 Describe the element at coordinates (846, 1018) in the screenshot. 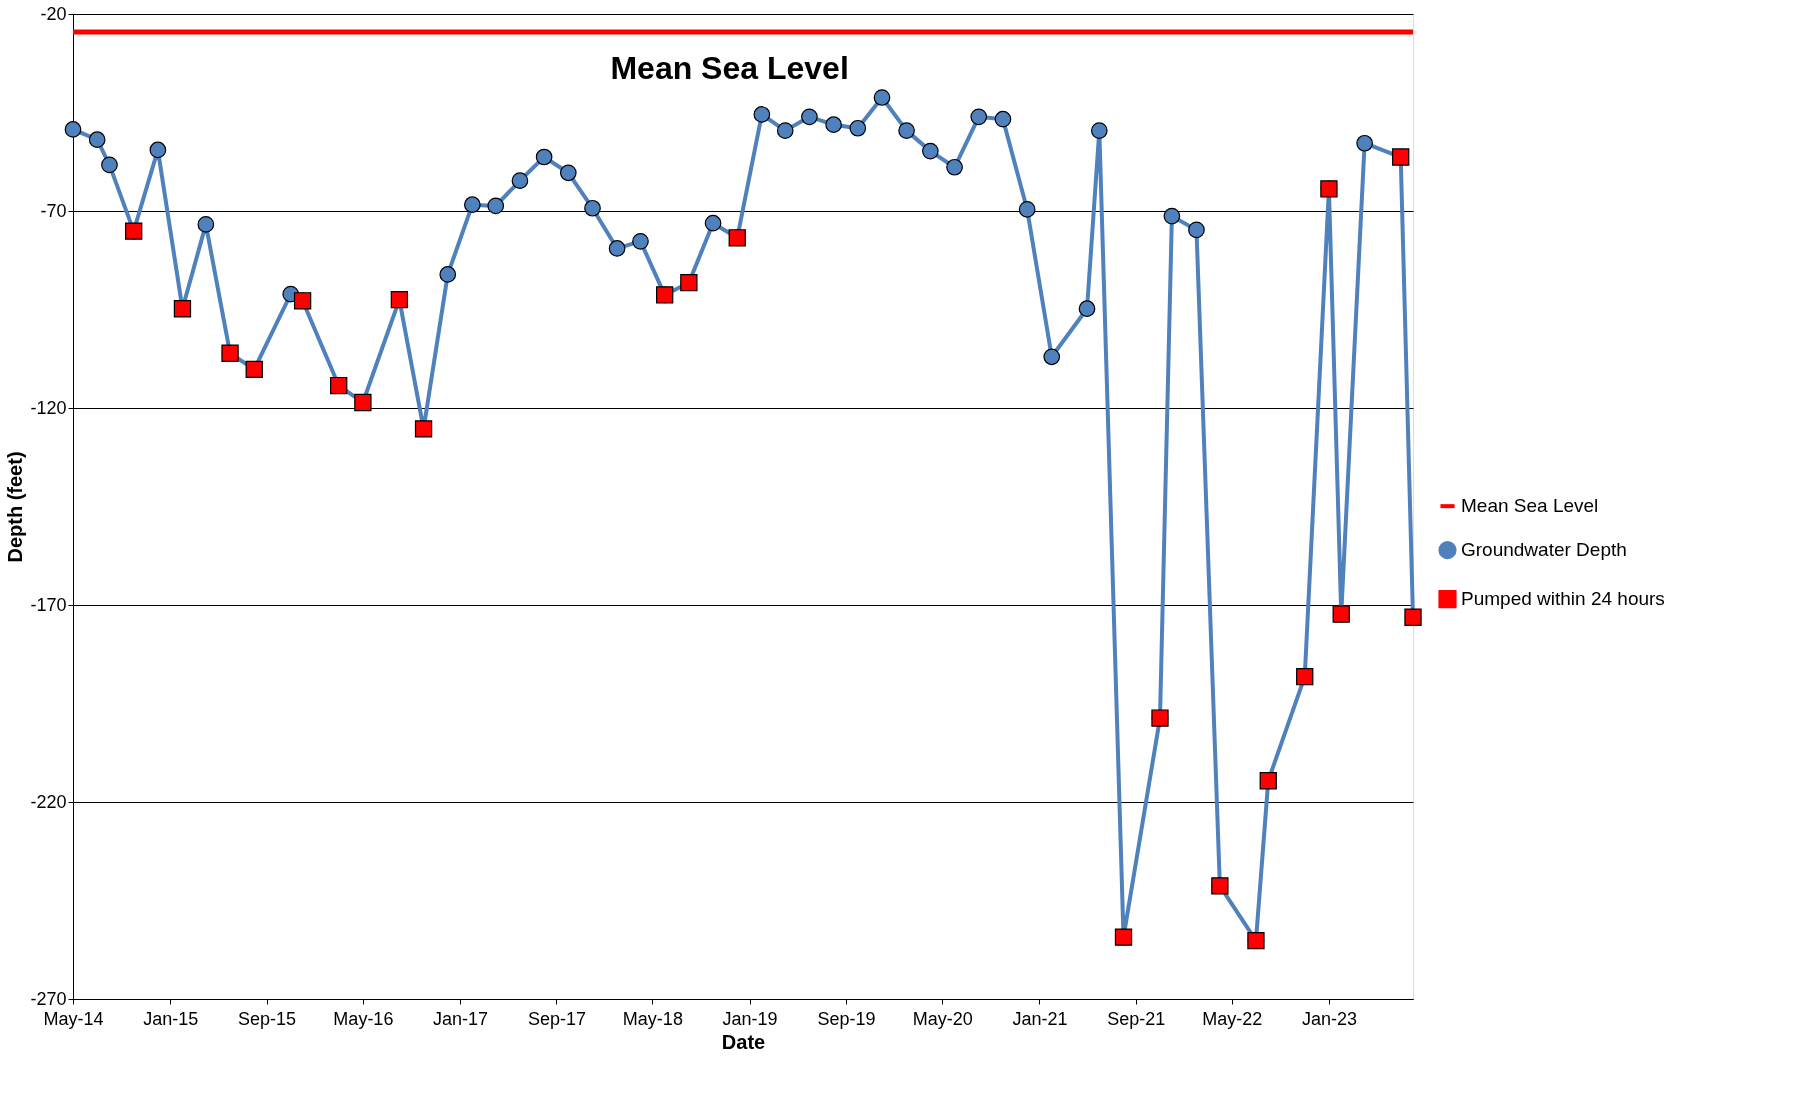

I see `x-tick-label: Sep-19` at that location.